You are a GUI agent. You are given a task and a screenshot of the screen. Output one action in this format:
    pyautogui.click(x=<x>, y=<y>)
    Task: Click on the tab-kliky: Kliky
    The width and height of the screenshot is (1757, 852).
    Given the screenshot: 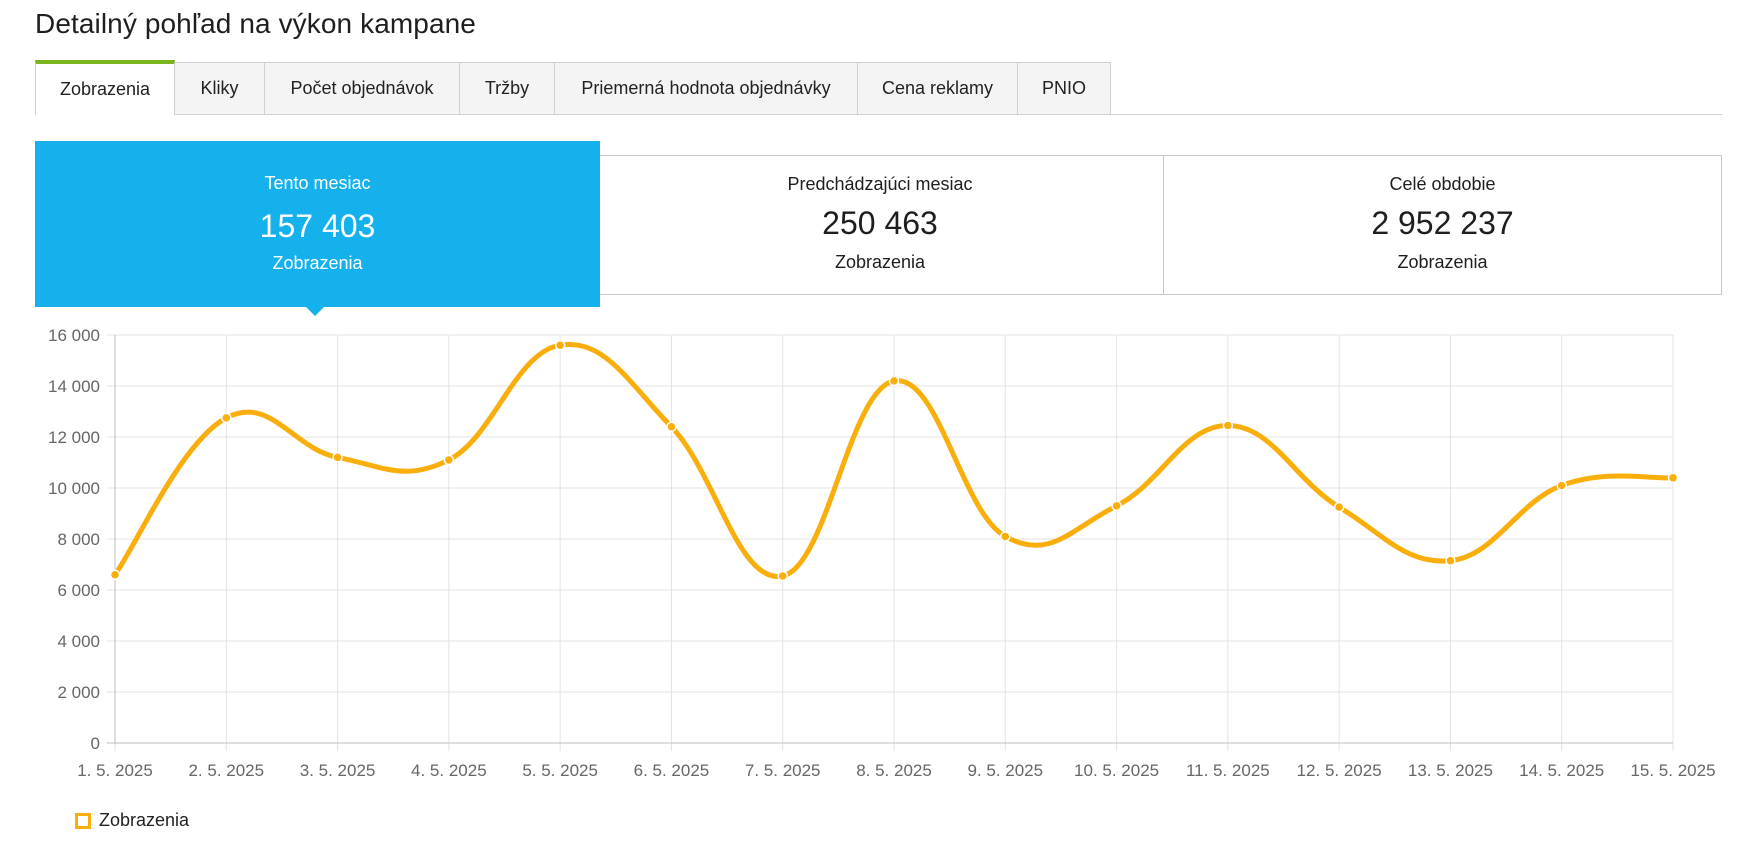 What is the action you would take?
    pyautogui.click(x=219, y=88)
    